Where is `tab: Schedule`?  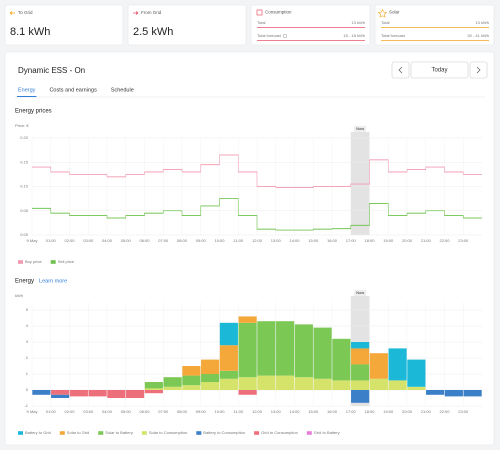 tab: Schedule is located at coordinates (122, 90).